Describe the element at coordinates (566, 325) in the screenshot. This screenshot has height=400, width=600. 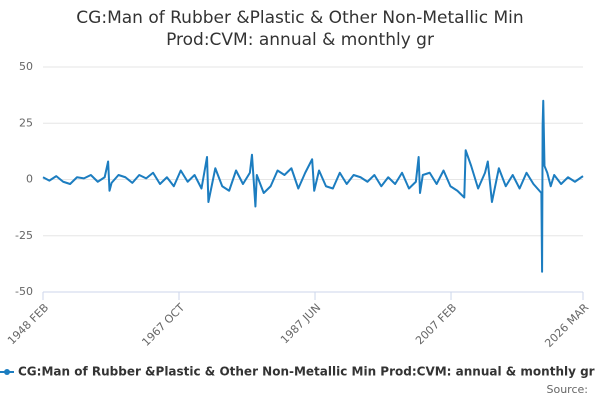
I see `x-tick-label: 2026 MAR` at that location.